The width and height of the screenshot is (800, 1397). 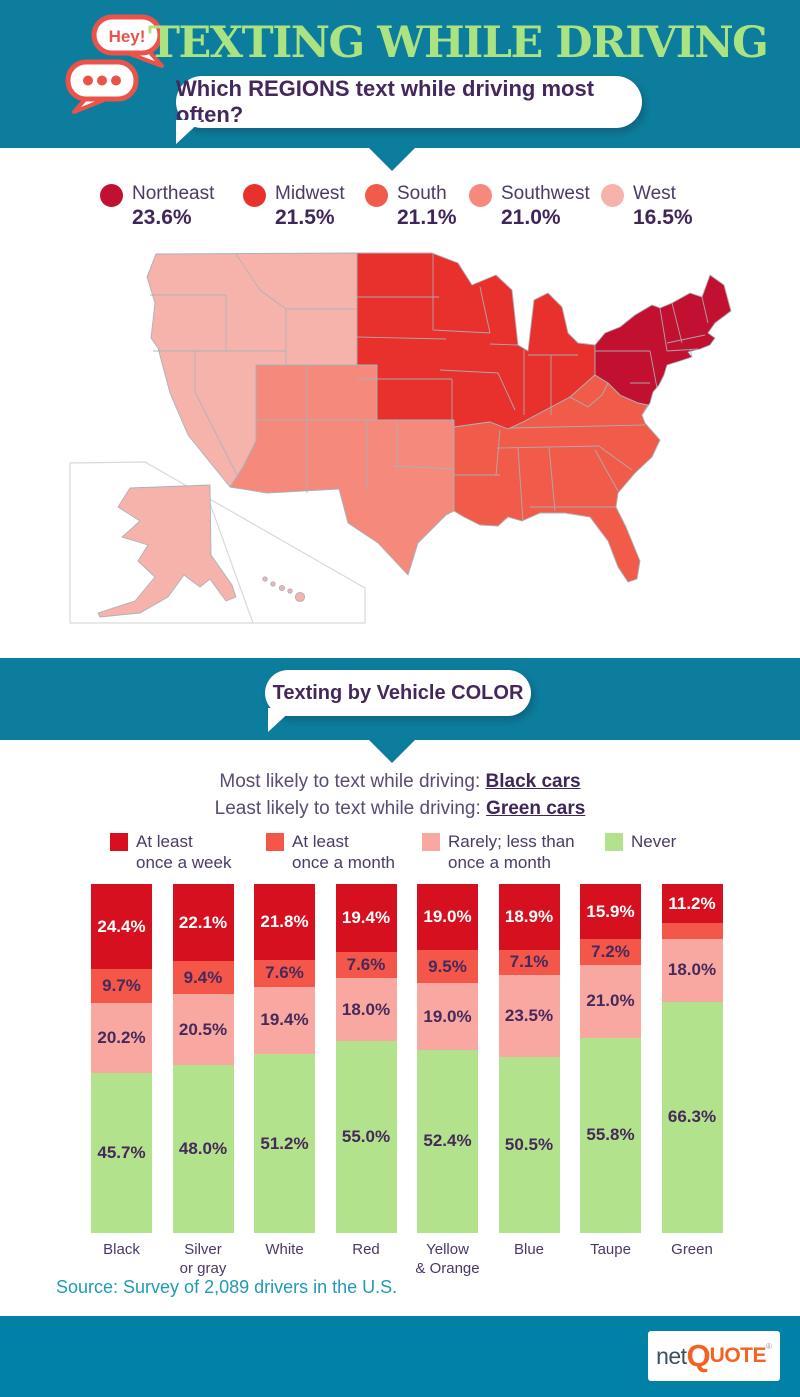 What do you see at coordinates (284, 589) in the screenshot?
I see `map-hawaii` at bounding box center [284, 589].